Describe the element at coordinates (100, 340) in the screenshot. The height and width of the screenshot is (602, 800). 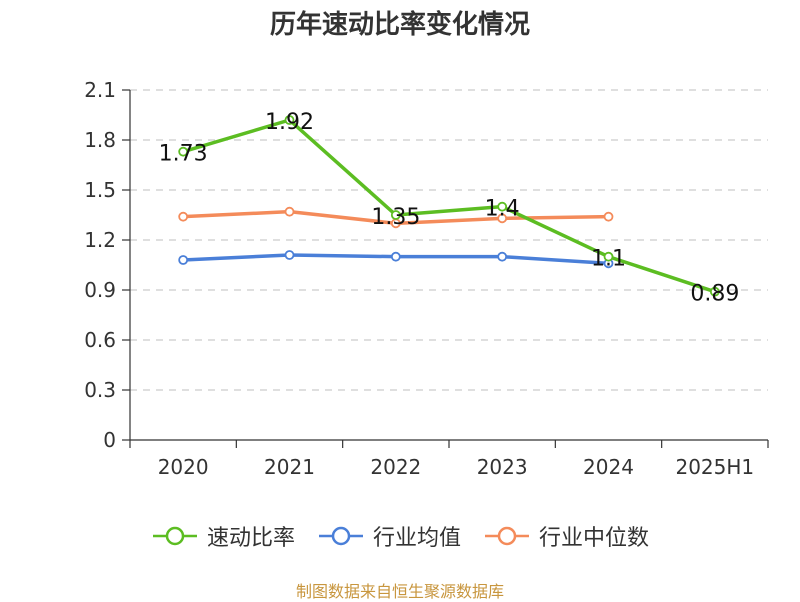
I see `y-tick-label: 0.6` at that location.